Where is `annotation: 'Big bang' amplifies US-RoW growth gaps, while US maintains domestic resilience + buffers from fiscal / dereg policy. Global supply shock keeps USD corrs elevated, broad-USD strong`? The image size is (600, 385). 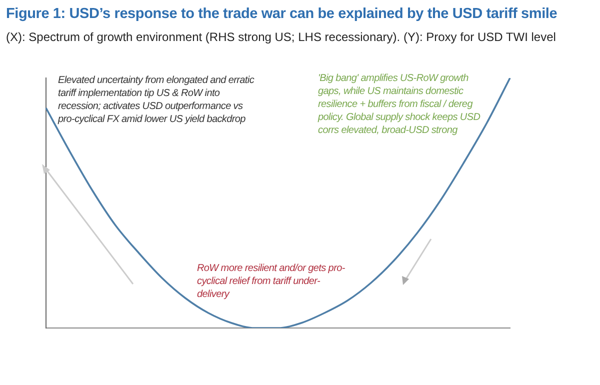
annotation: 'Big bang' amplifies US-RoW growth gaps, while US maintains domestic resilience + buffers from fiscal / dereg policy. Global supply shock keeps USD corrs elevated, broad-USD strong is located at coordinates (400, 104).